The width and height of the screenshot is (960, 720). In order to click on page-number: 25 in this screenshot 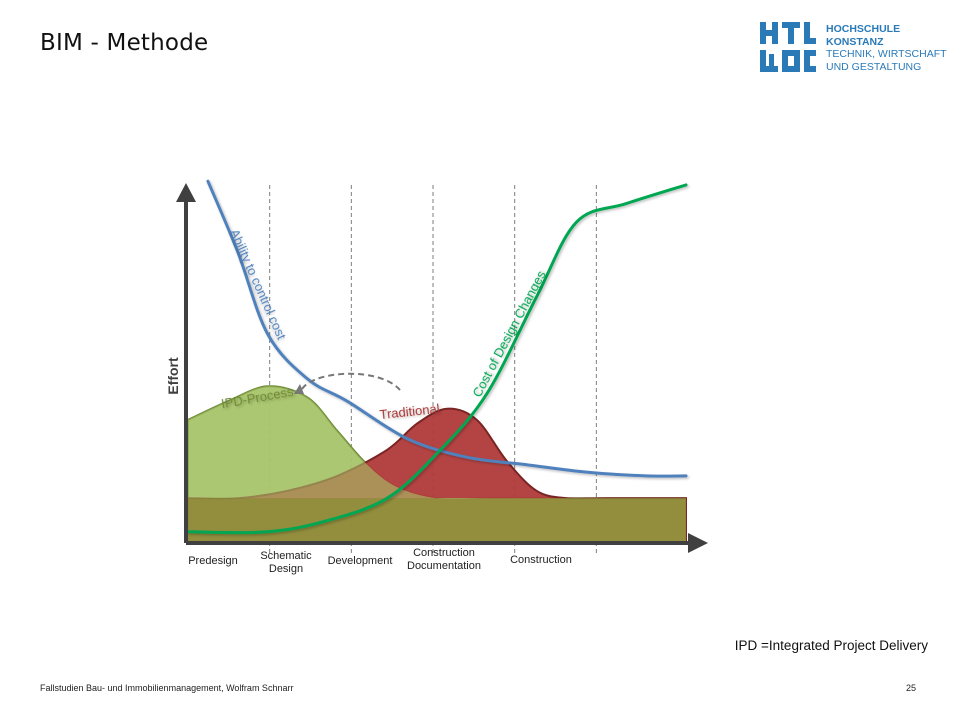, I will do `click(911, 688)`.